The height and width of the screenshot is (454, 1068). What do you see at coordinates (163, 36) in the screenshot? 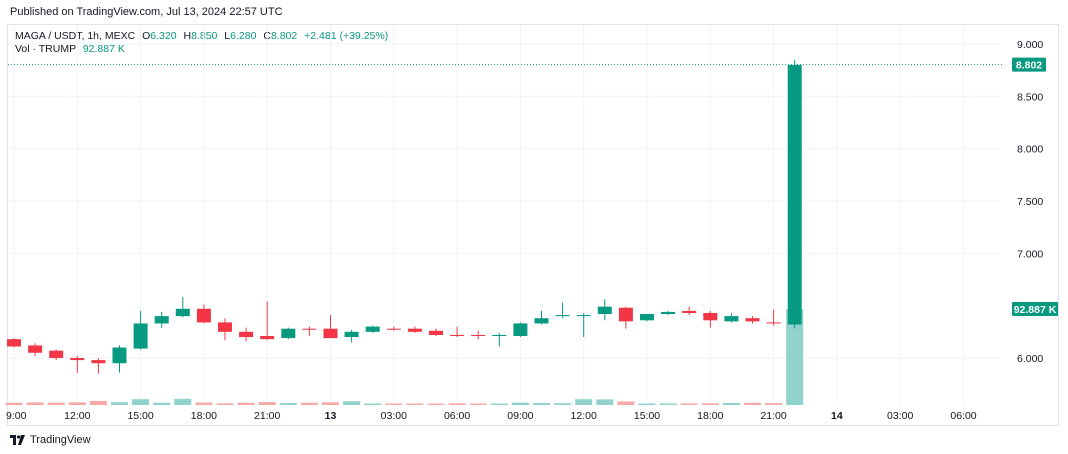
I see `open-value: 6.320` at bounding box center [163, 36].